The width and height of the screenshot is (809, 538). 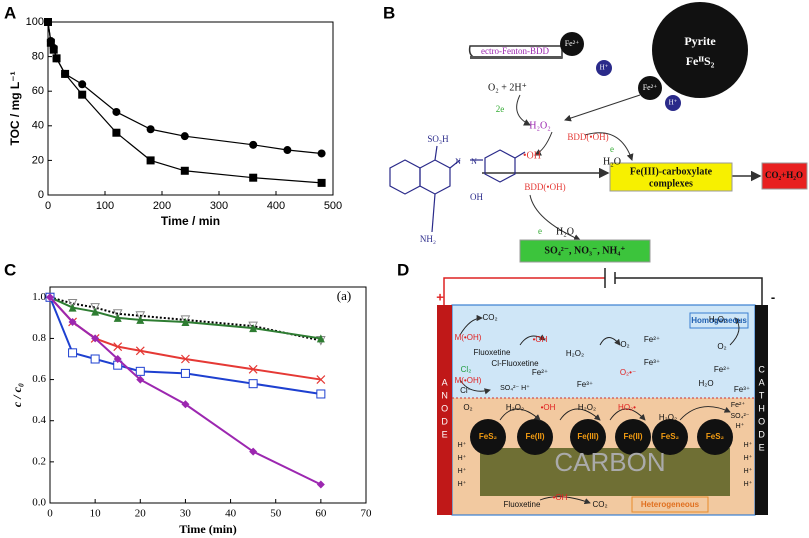 I want to click on diagram-label: BDD(•OH), so click(x=587, y=137).